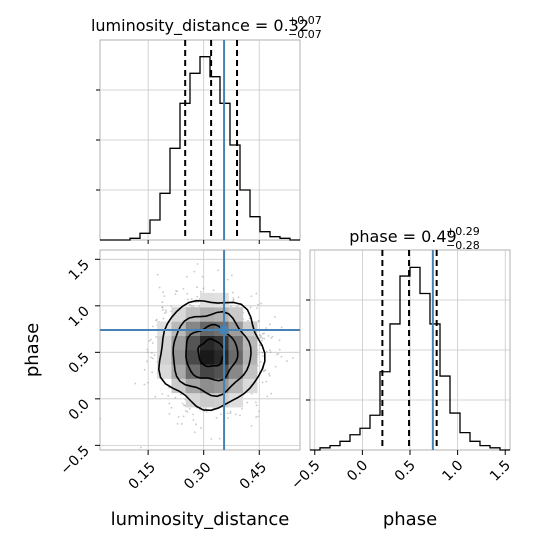 The width and height of the screenshot is (550, 550). Describe the element at coordinates (32, 350) in the screenshot. I see `y-axis-label-phase: phase` at that location.